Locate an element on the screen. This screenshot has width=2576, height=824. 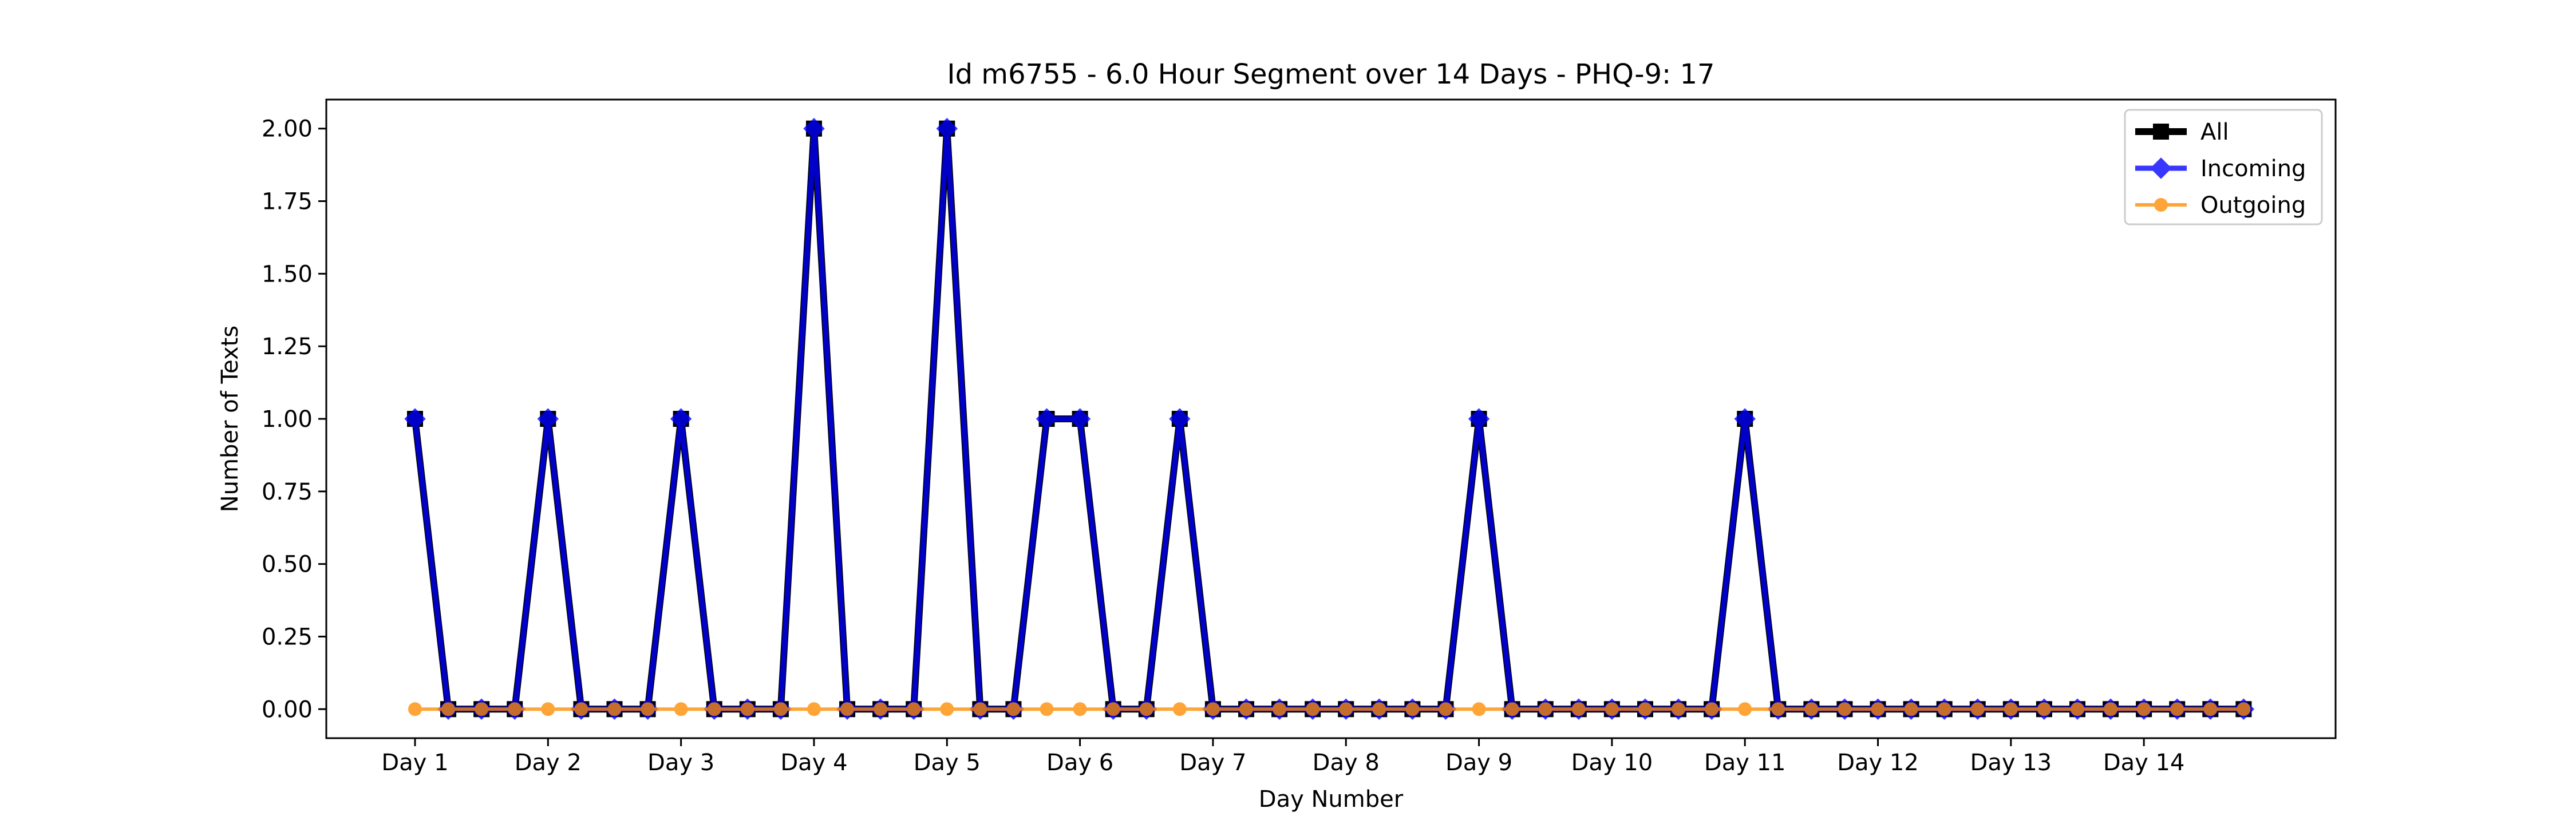
data-point-square is located at coordinates (2161, 132).